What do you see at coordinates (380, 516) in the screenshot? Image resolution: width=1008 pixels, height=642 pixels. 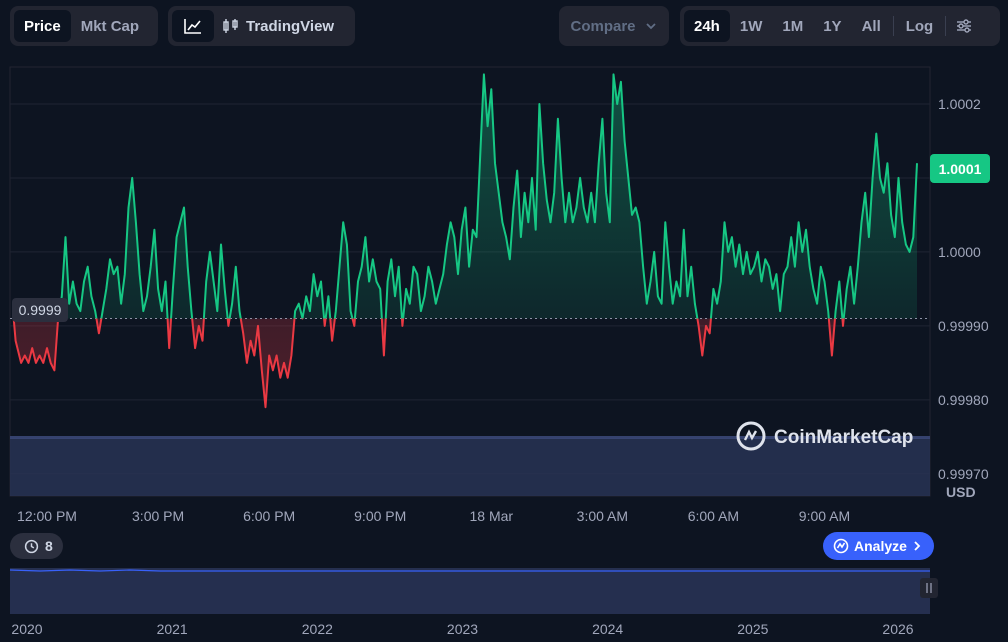 I see `x-tick-label: 9:00 PM` at bounding box center [380, 516].